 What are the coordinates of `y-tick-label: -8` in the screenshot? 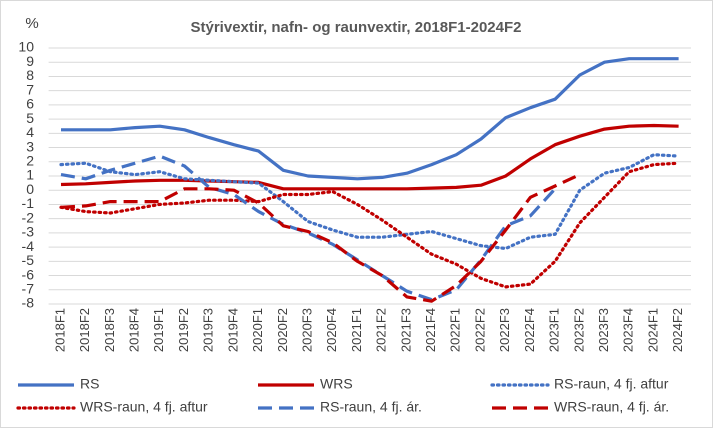 It's located at (28, 303).